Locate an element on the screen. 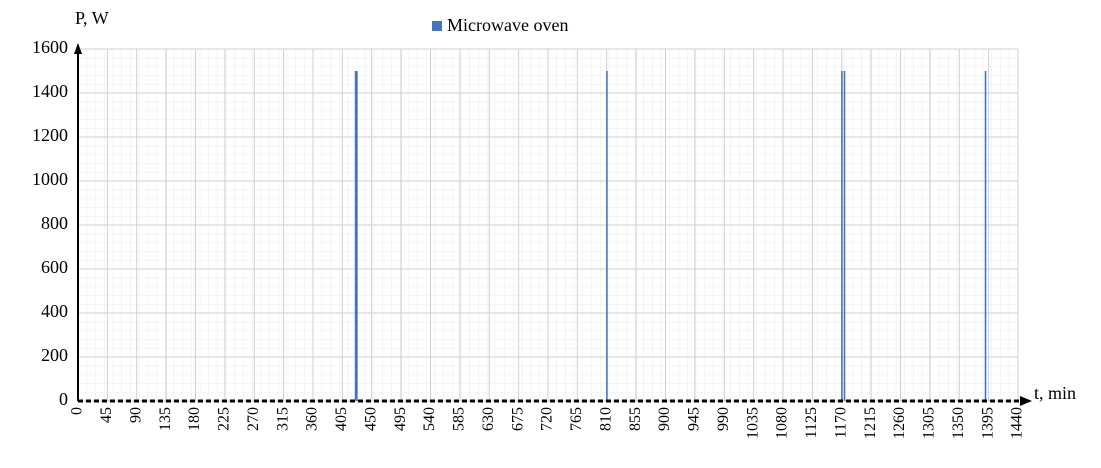 The width and height of the screenshot is (1101, 468). x-tick-label: 585 is located at coordinates (459, 419).